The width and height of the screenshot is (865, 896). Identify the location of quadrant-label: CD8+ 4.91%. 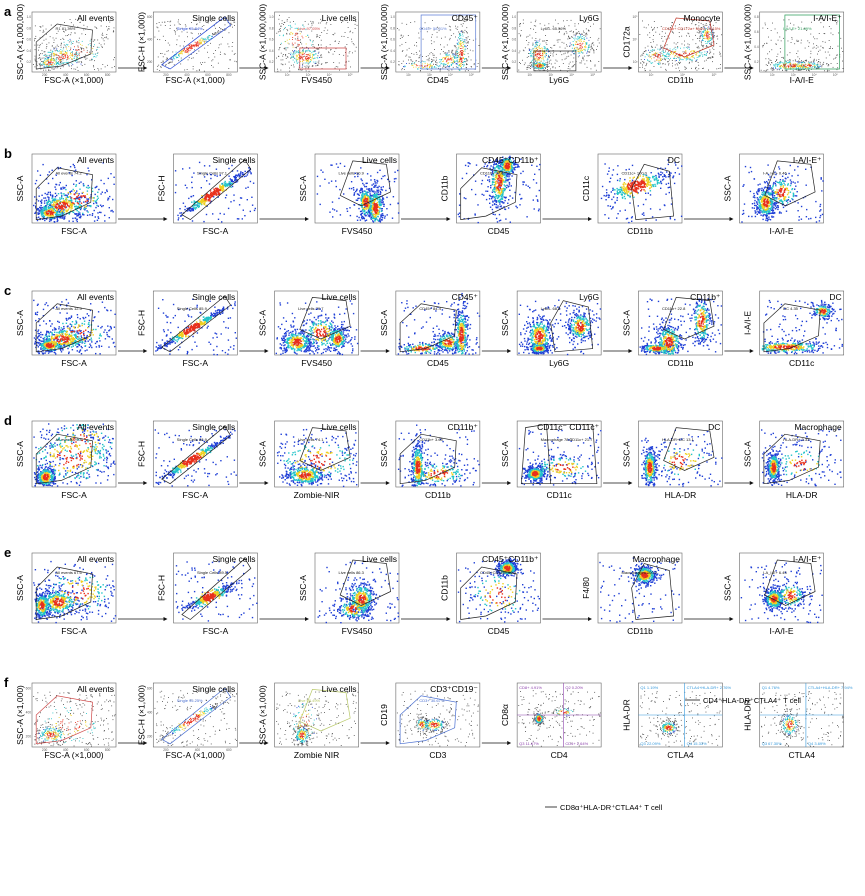
(530, 687).